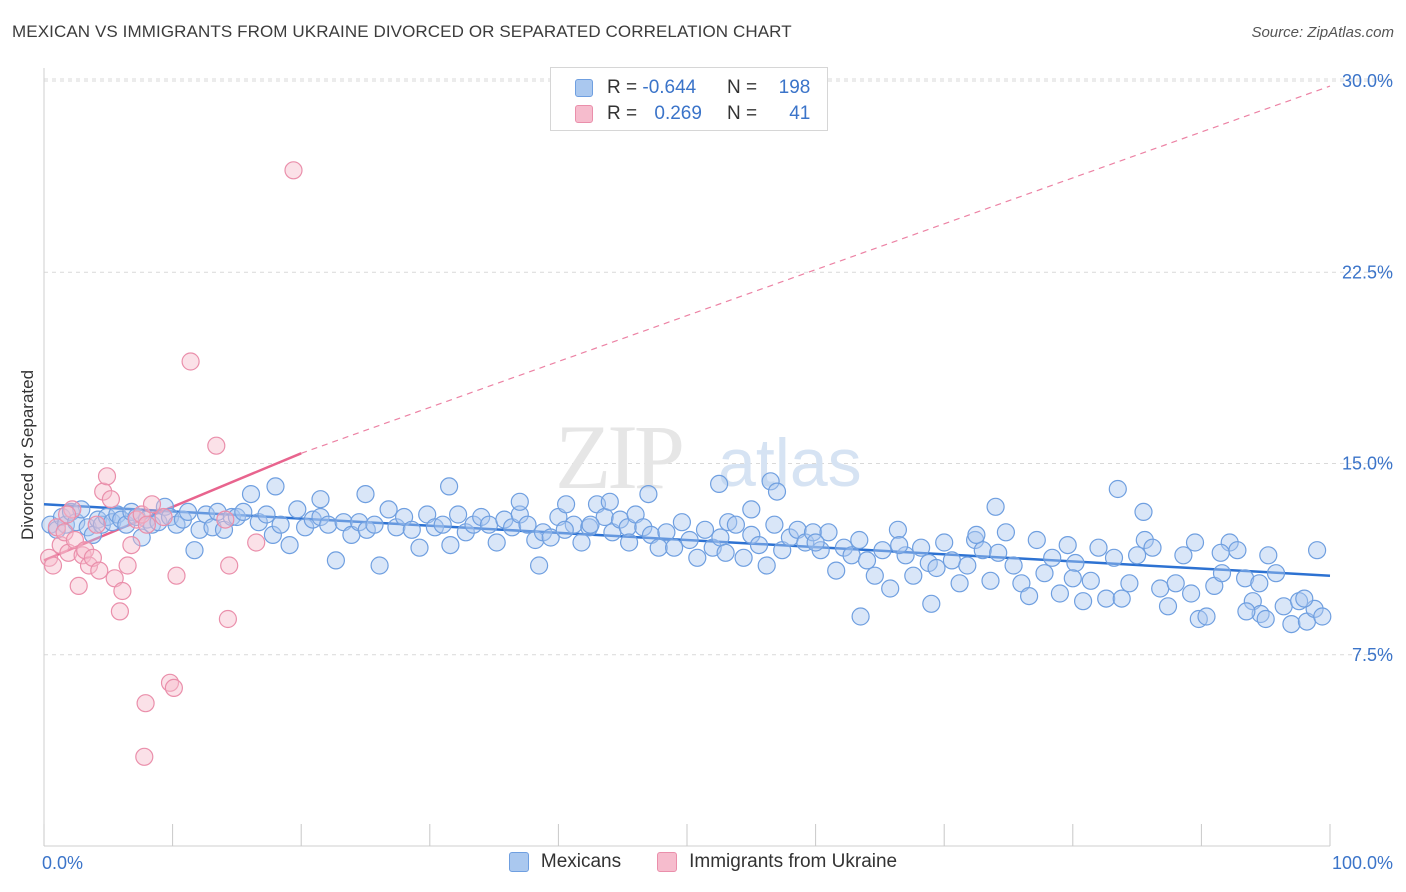 Image resolution: width=1406 pixels, height=892 pixels. Describe the element at coordinates (584, 88) in the screenshot. I see `legend-swatch-mexicans` at that location.